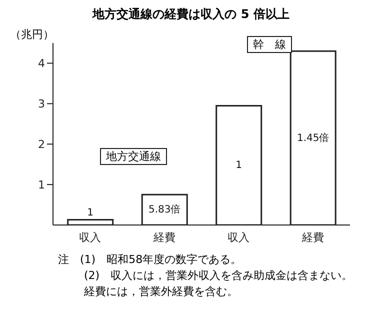 This screenshot has width=382, height=313. Describe the element at coordinates (41, 185) in the screenshot. I see `y-tick-label: 1` at that location.